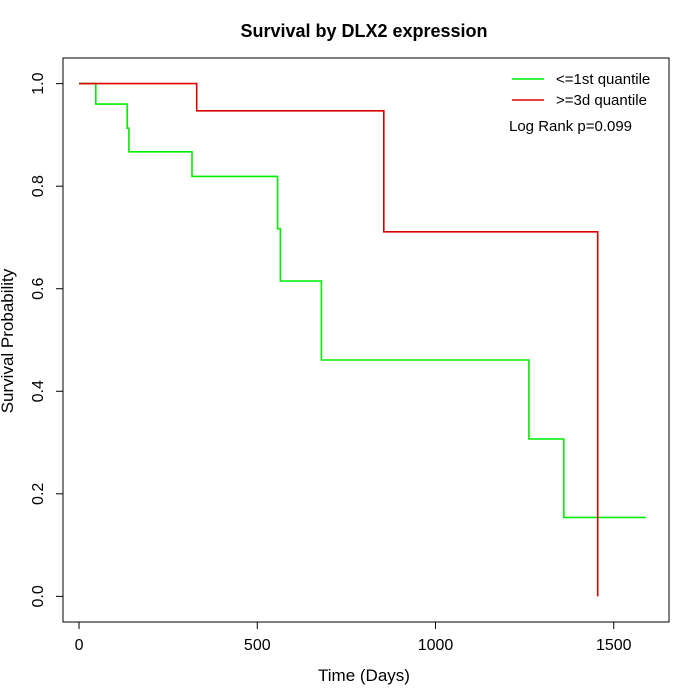 This screenshot has height=700, width=700. What do you see at coordinates (8, 340) in the screenshot?
I see `y-axis-label: Survival Probability` at bounding box center [8, 340].